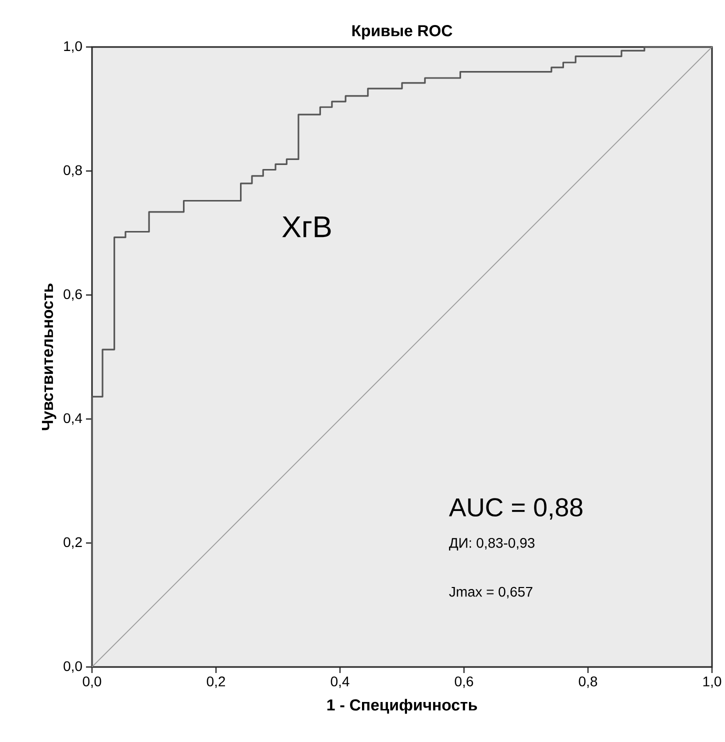 Image resolution: width=725 pixels, height=742 pixels. Describe the element at coordinates (491, 544) in the screenshot. I see `annotation: ДИ: 0,83-0,93` at that location.